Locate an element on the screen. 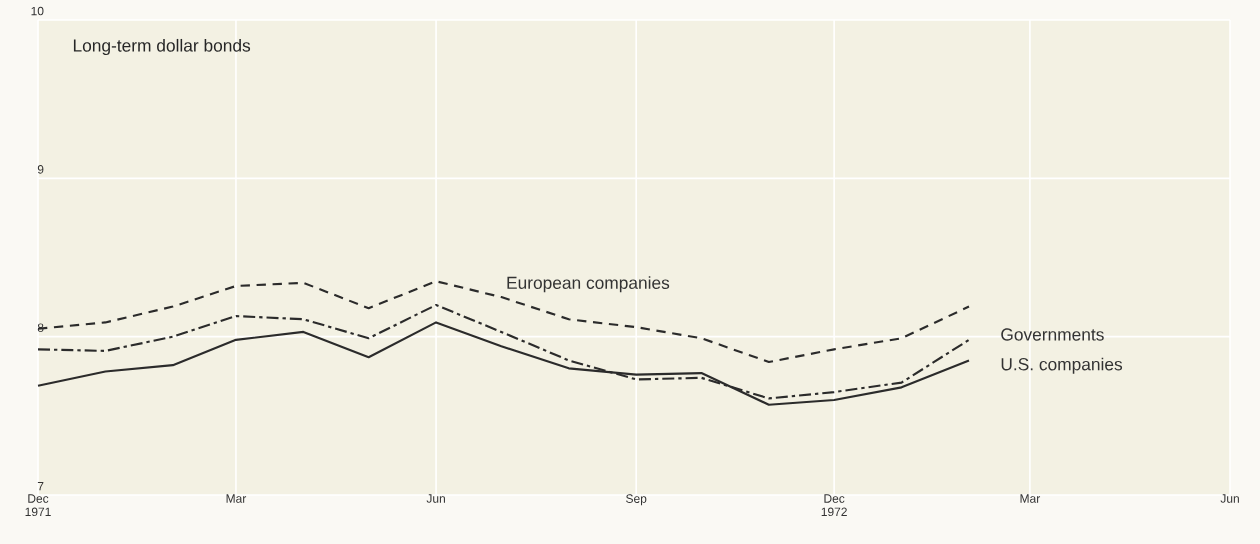 The width and height of the screenshot is (1260, 544). x-tick-label: Dec 1972 is located at coordinates (834, 505).